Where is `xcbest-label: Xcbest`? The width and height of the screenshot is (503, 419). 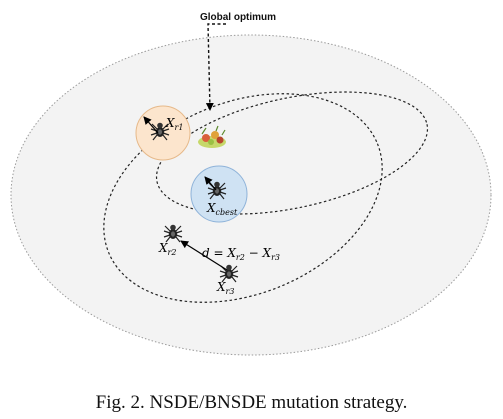
xcbest-label: Xcbest is located at coordinates (222, 209).